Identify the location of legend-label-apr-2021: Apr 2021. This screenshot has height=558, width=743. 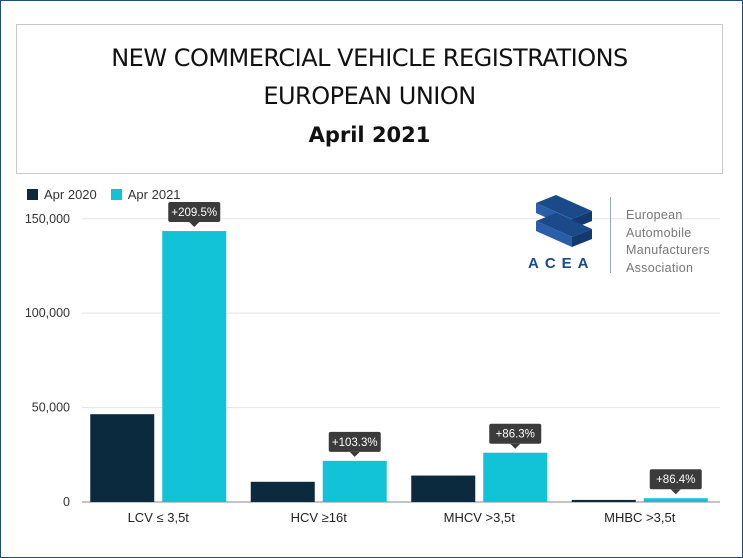
(154, 194).